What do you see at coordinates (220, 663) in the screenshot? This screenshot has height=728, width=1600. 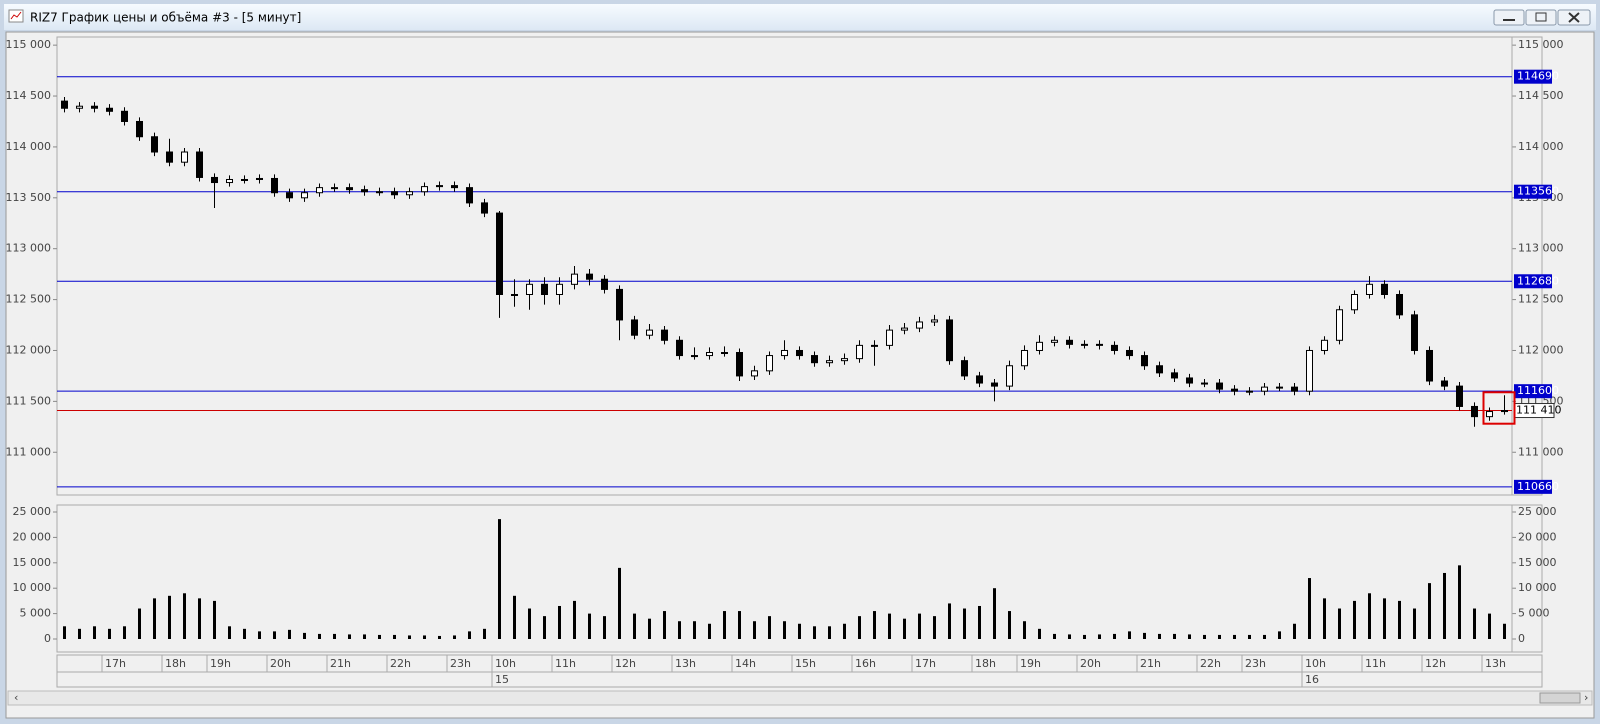 I see `x-tick-label: 19h` at bounding box center [220, 663].